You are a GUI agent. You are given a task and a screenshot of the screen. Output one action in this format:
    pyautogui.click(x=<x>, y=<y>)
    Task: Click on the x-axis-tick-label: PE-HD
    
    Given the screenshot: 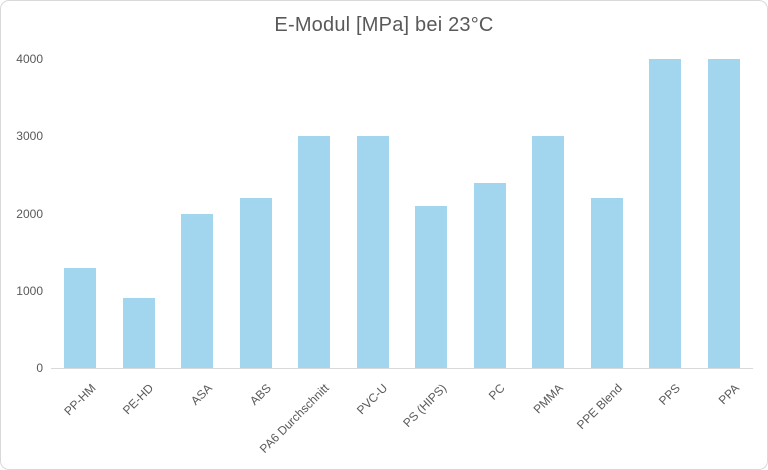 What is the action you would take?
    pyautogui.click(x=138, y=399)
    